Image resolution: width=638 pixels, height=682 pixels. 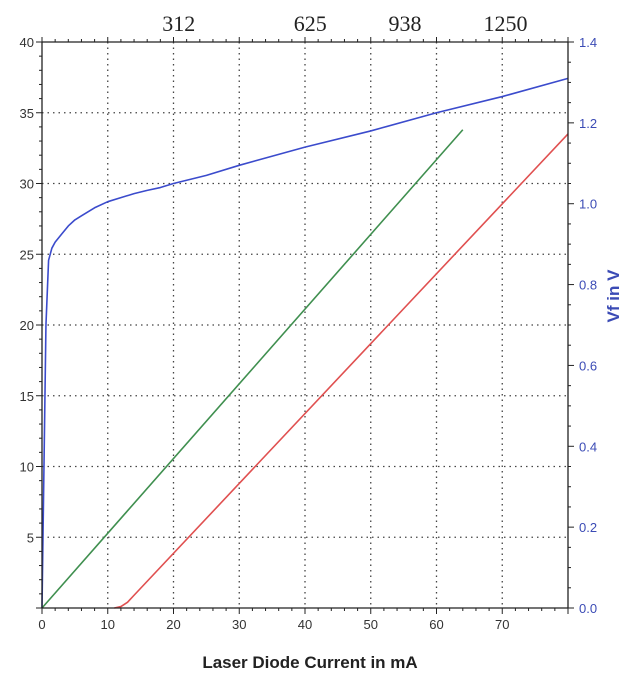 What do you see at coordinates (506, 23) in the screenshot?
I see `top-tick-label: 1250` at bounding box center [506, 23].